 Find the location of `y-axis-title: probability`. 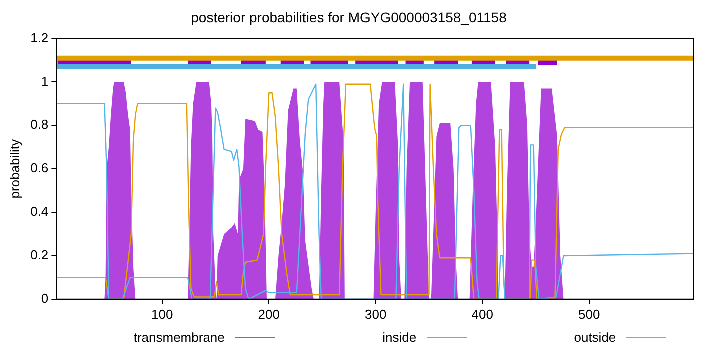

y-axis-title: probability is located at coordinates (14, 168).